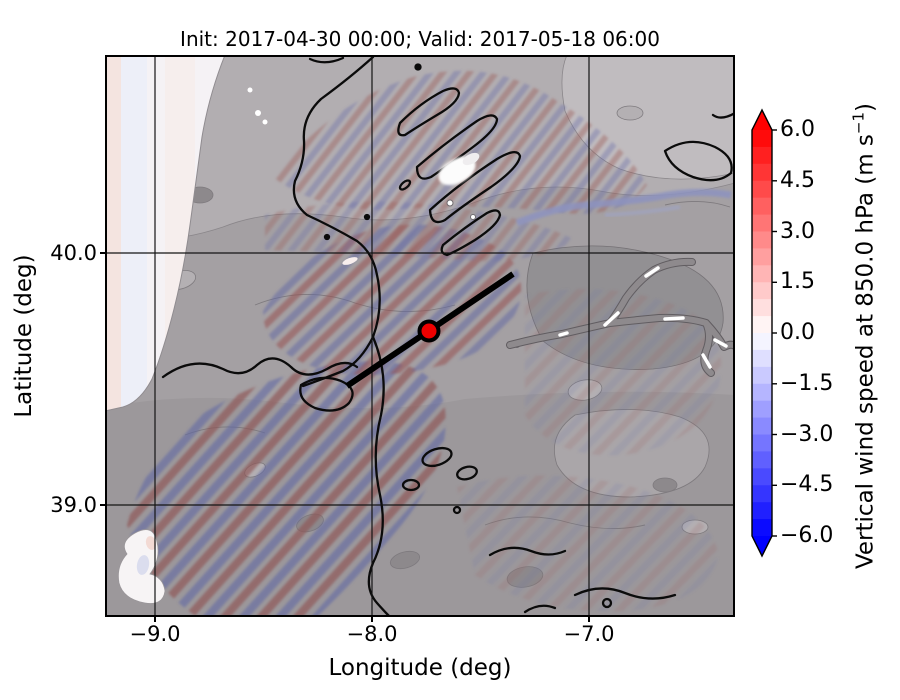  I want to click on blue-band, so click(623, 207).